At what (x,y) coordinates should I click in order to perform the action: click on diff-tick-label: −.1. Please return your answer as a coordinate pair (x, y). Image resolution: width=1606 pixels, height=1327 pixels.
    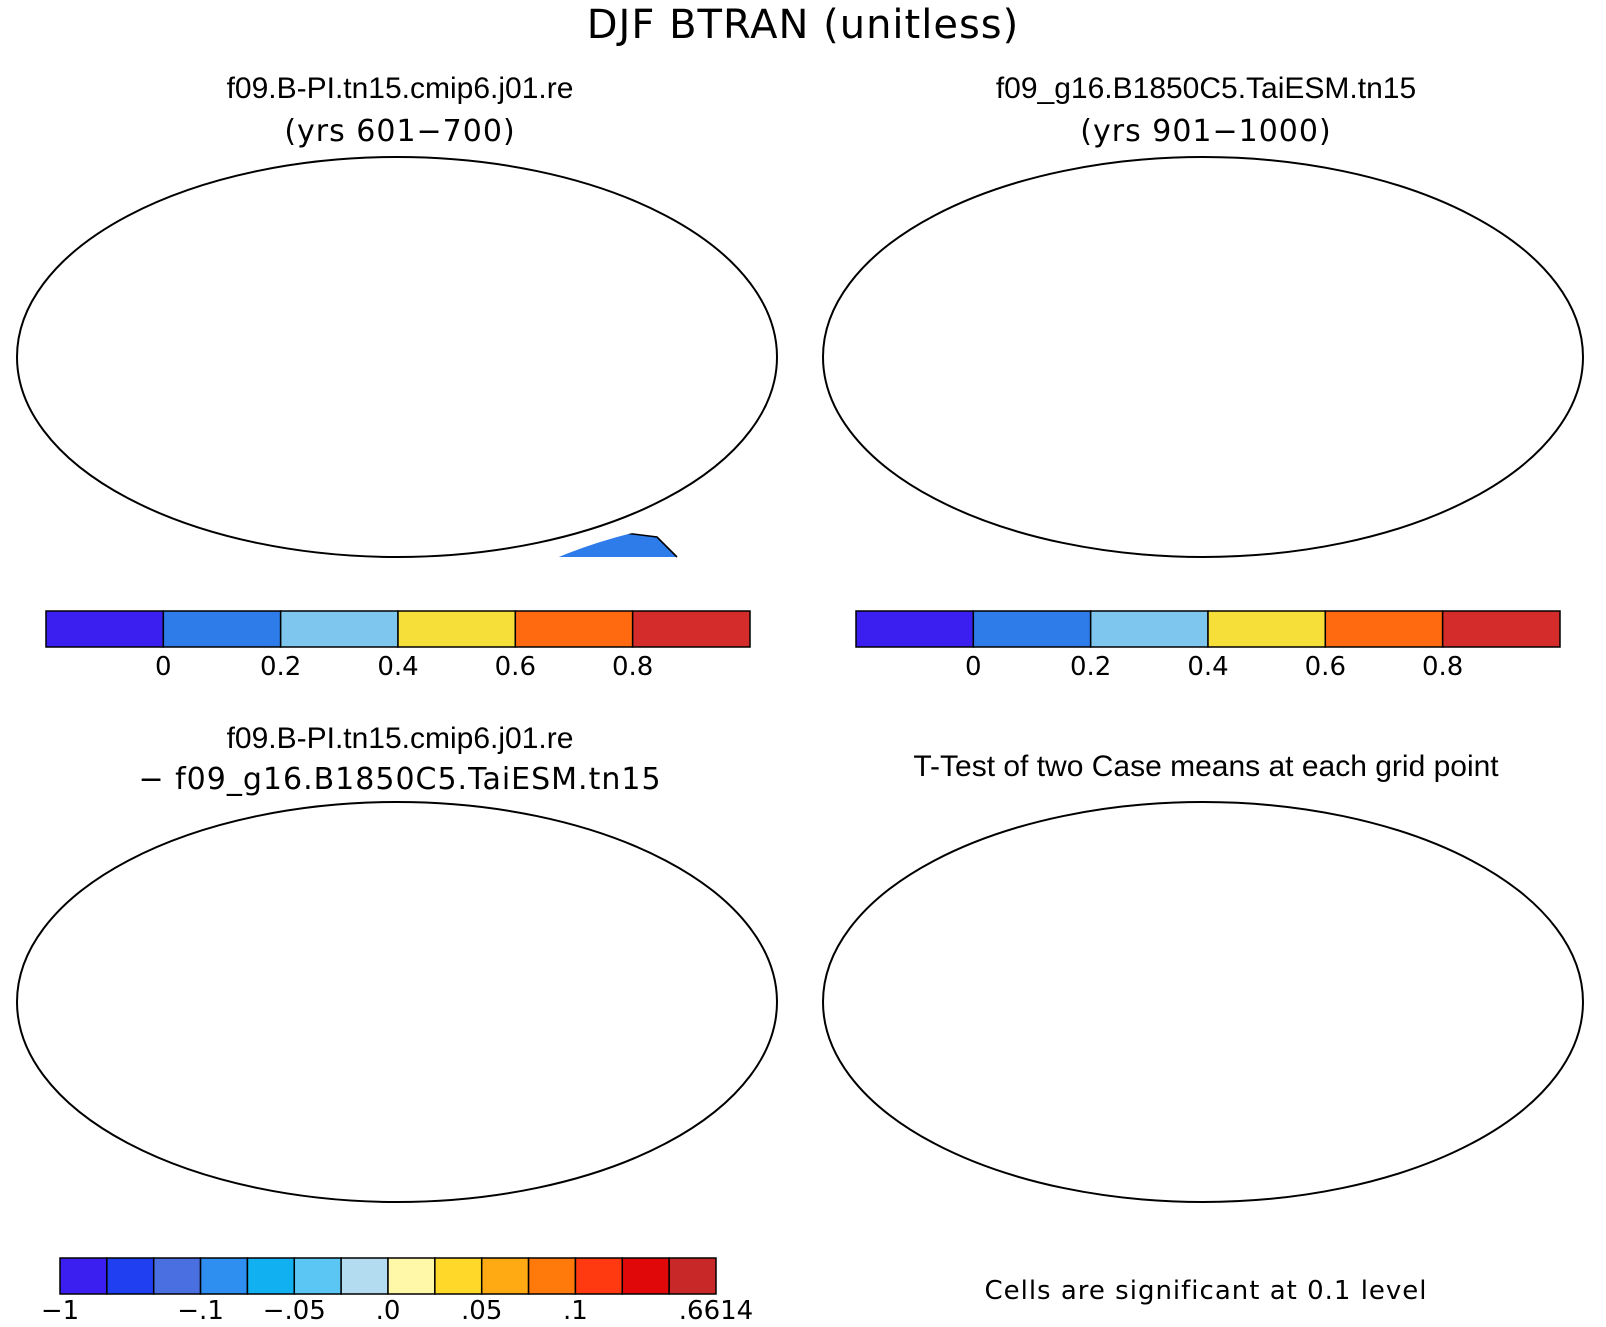
    Looking at the image, I should click on (200, 1311).